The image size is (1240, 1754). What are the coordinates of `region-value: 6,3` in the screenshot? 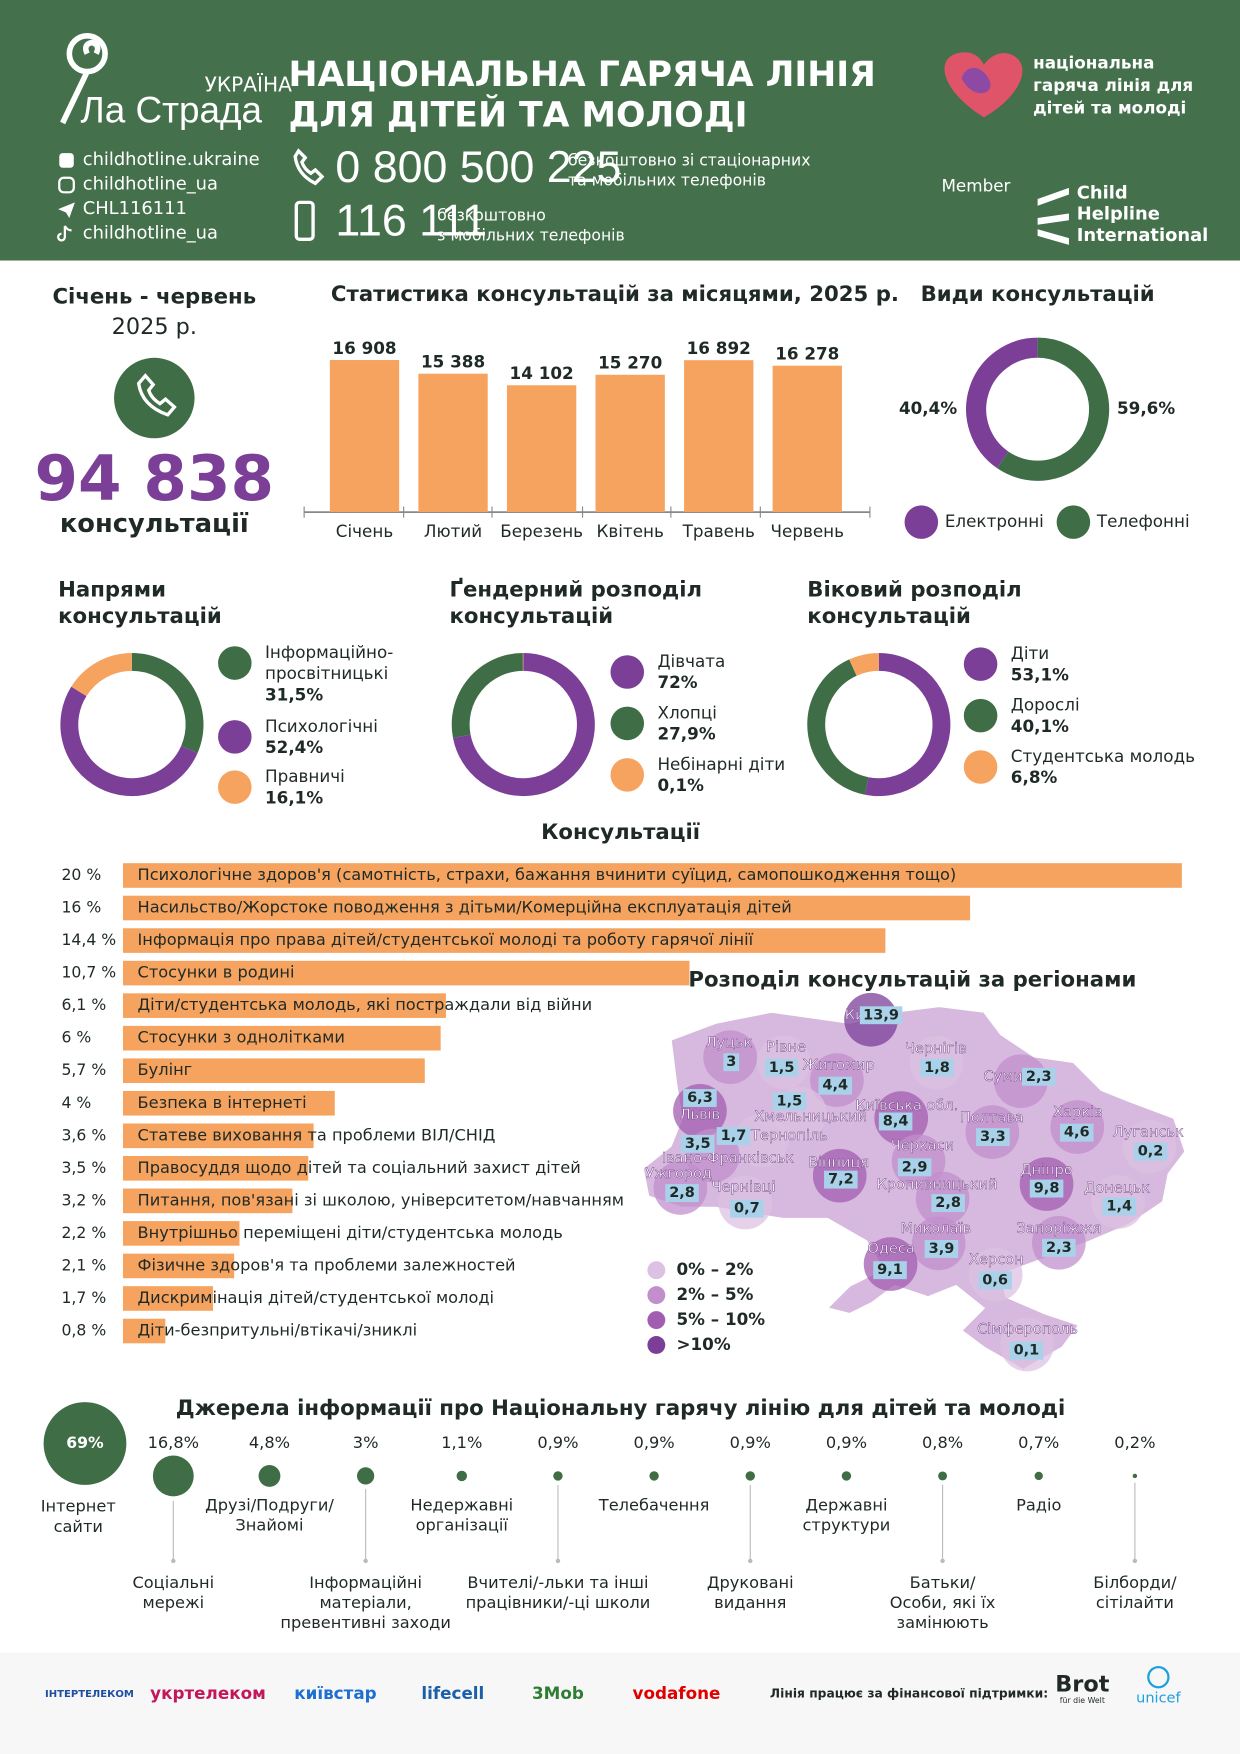 It's located at (700, 1098).